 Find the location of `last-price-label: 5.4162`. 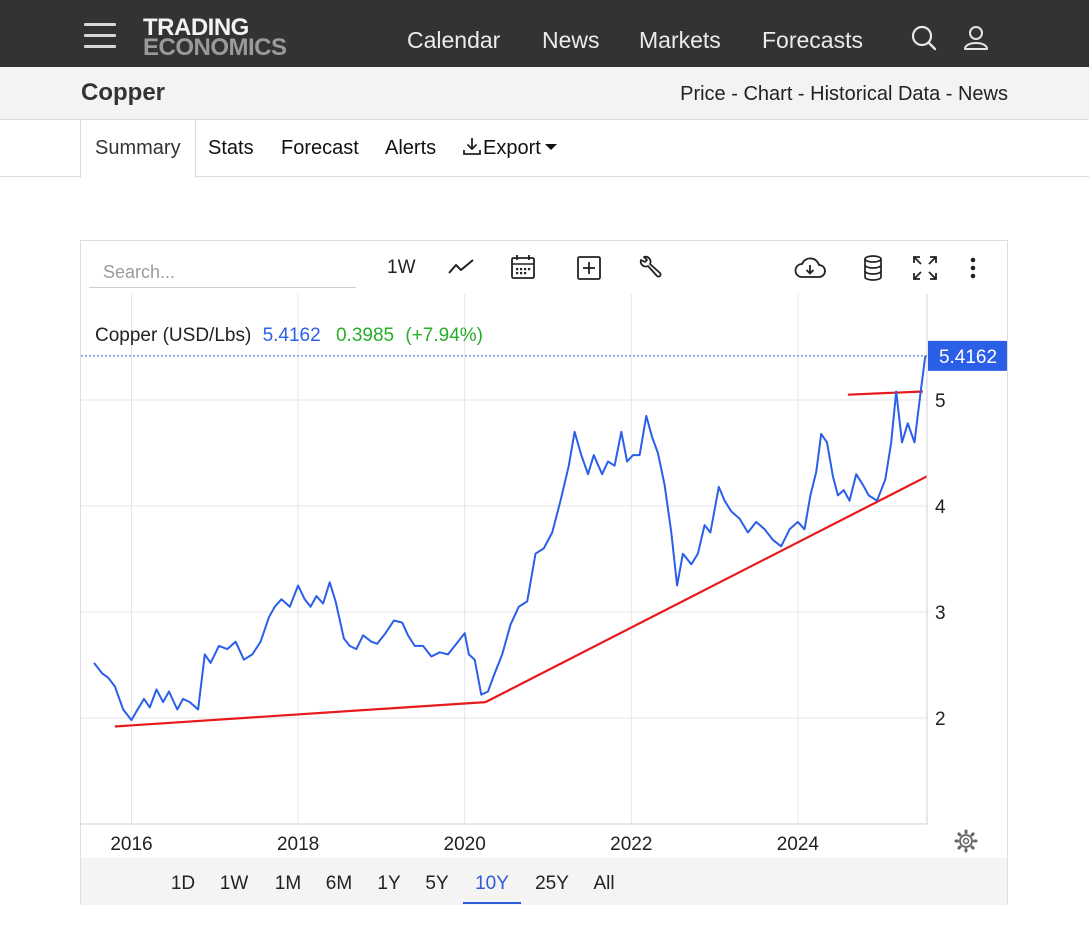

last-price-label: 5.4162 is located at coordinates (968, 357).